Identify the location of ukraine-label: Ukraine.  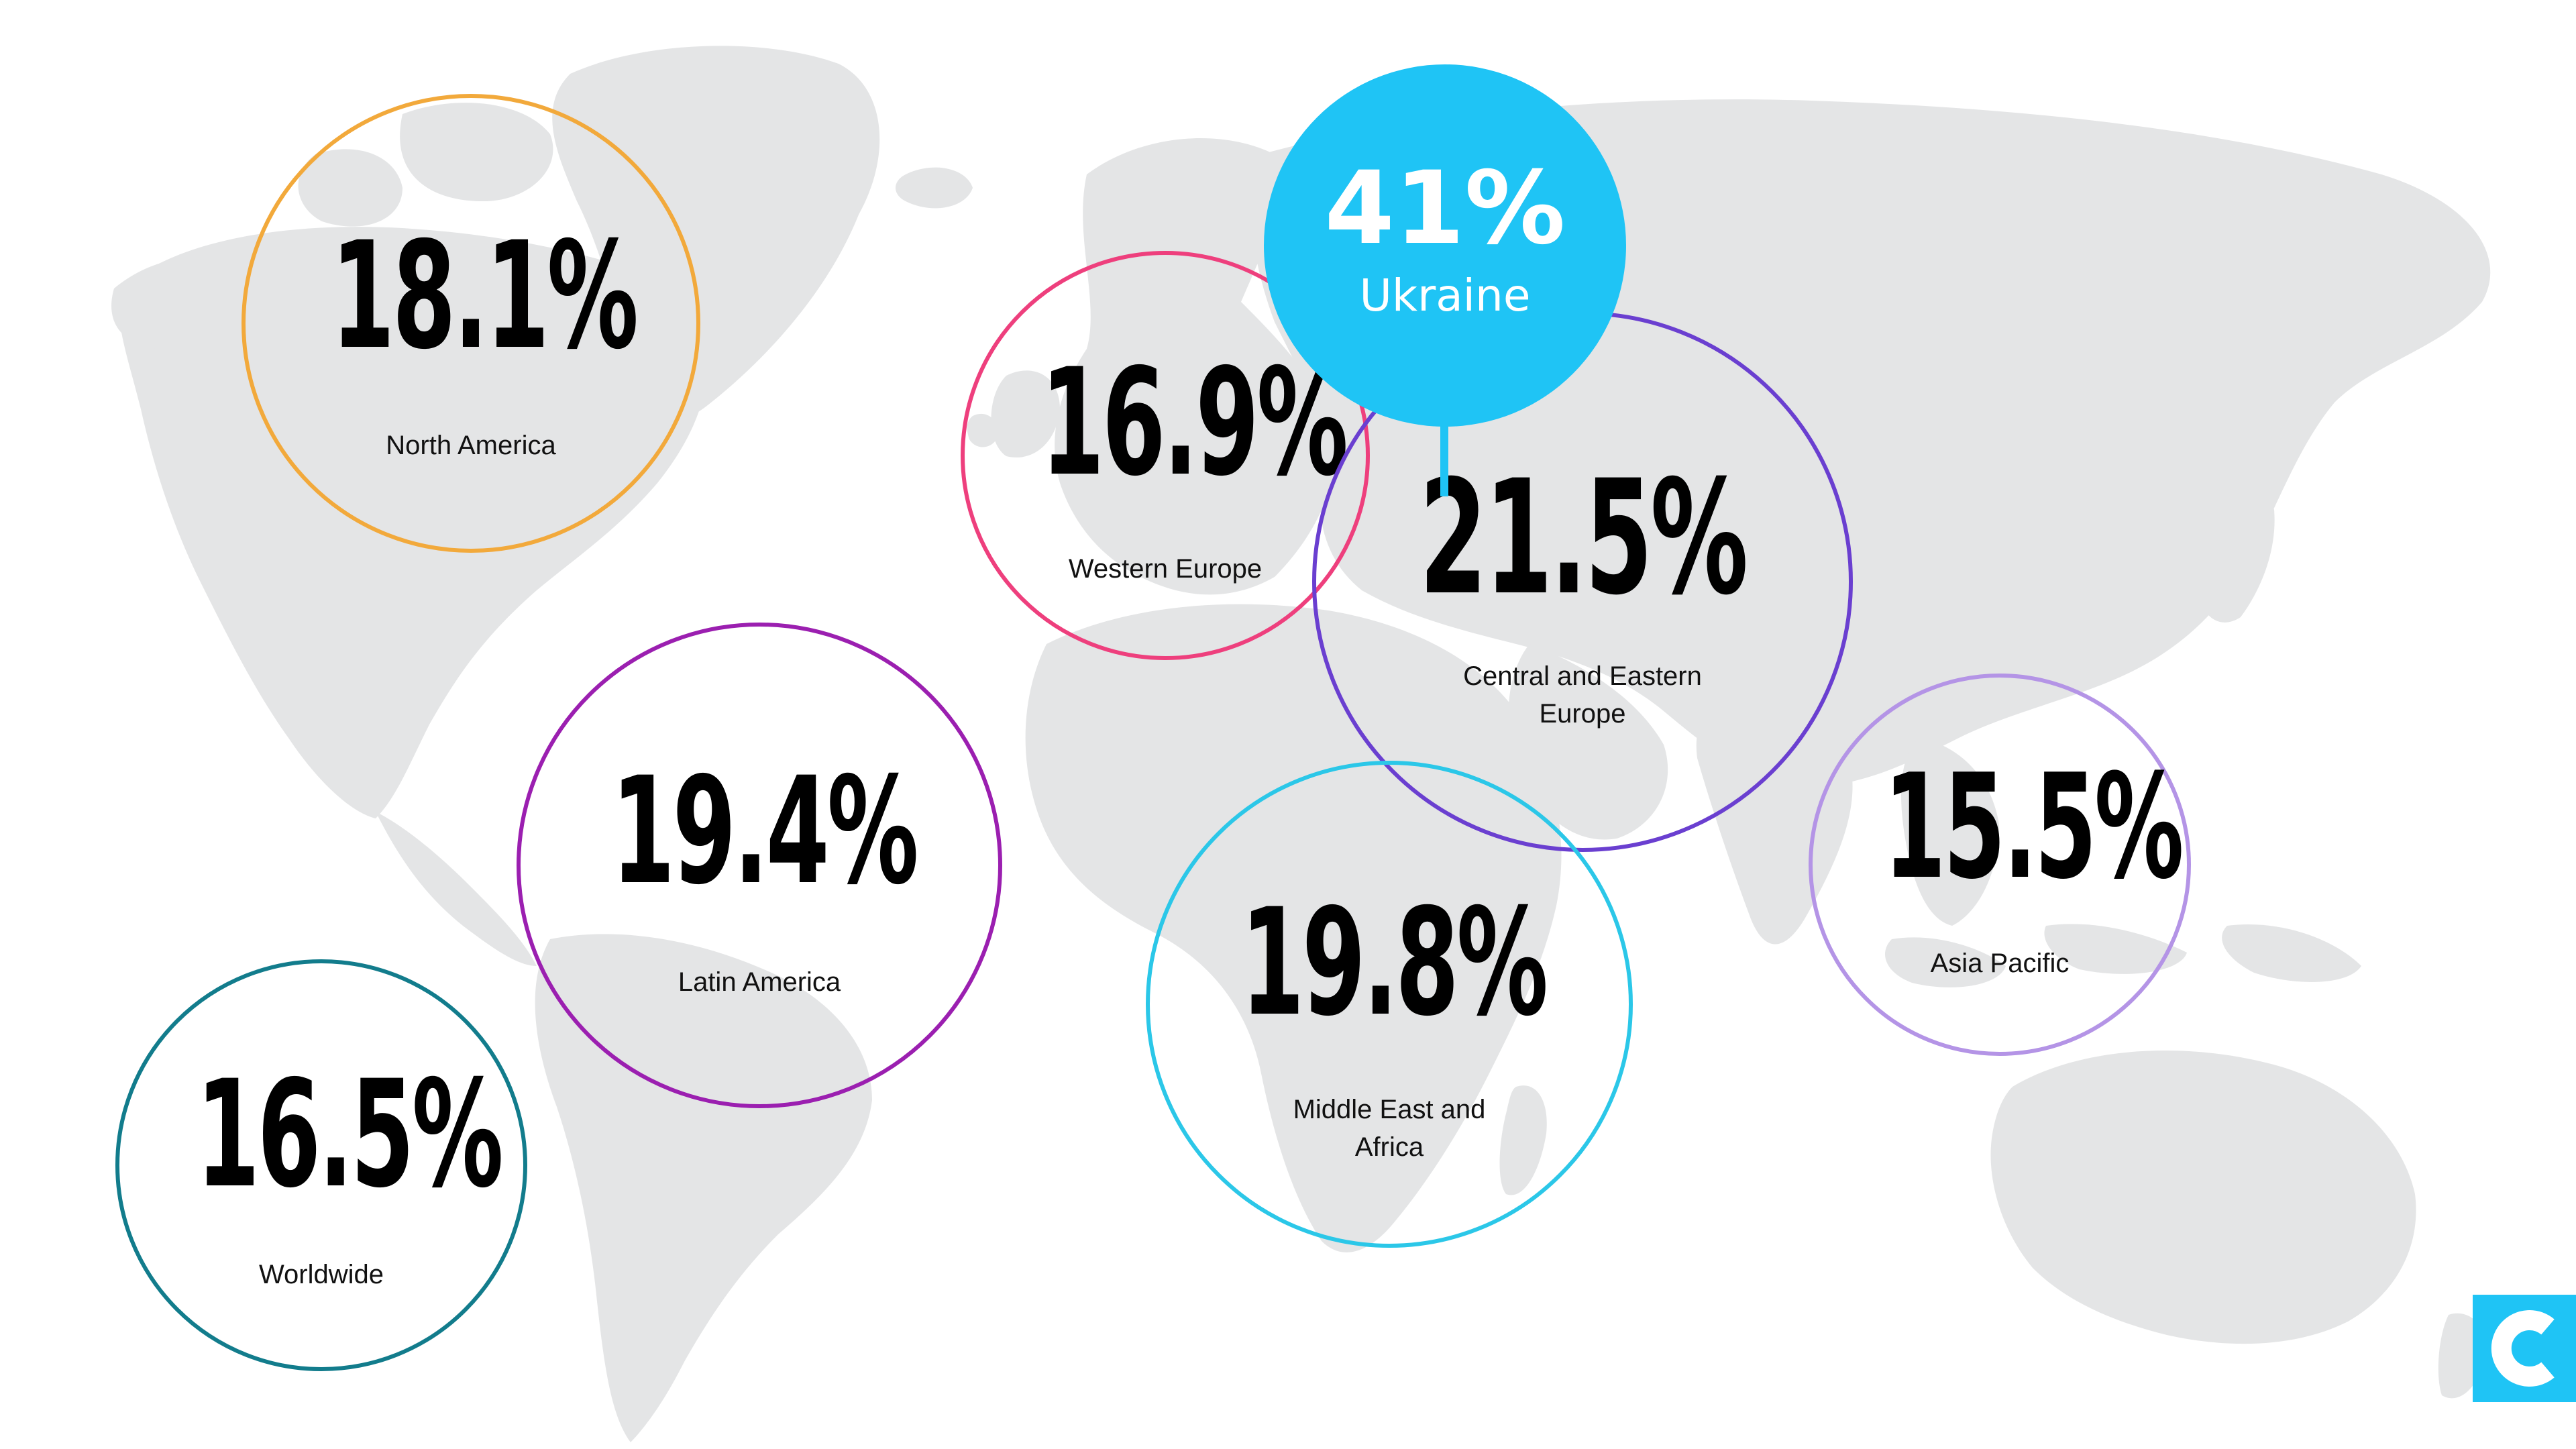
(1445, 295).